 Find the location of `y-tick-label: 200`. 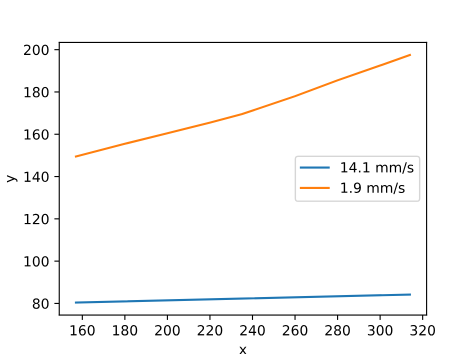

y-tick-label: 200 is located at coordinates (36, 50).